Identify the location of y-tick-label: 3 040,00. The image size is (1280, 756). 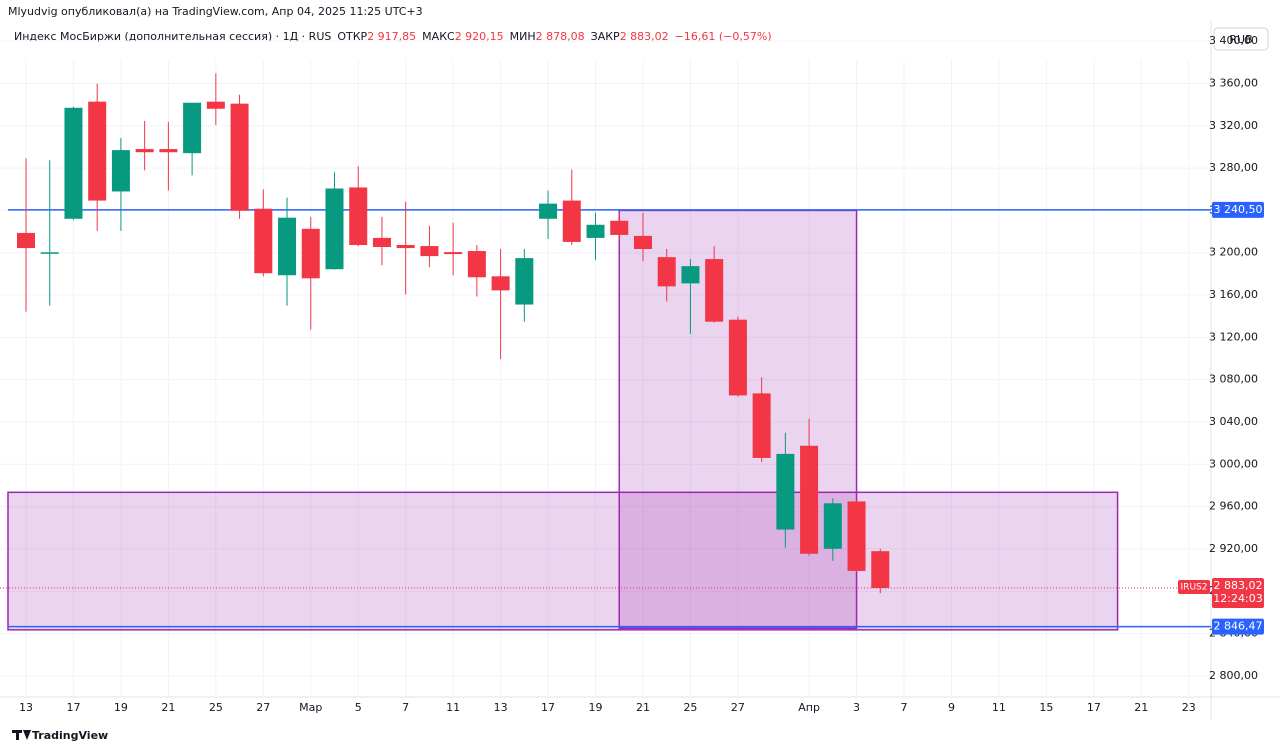
(1233, 421).